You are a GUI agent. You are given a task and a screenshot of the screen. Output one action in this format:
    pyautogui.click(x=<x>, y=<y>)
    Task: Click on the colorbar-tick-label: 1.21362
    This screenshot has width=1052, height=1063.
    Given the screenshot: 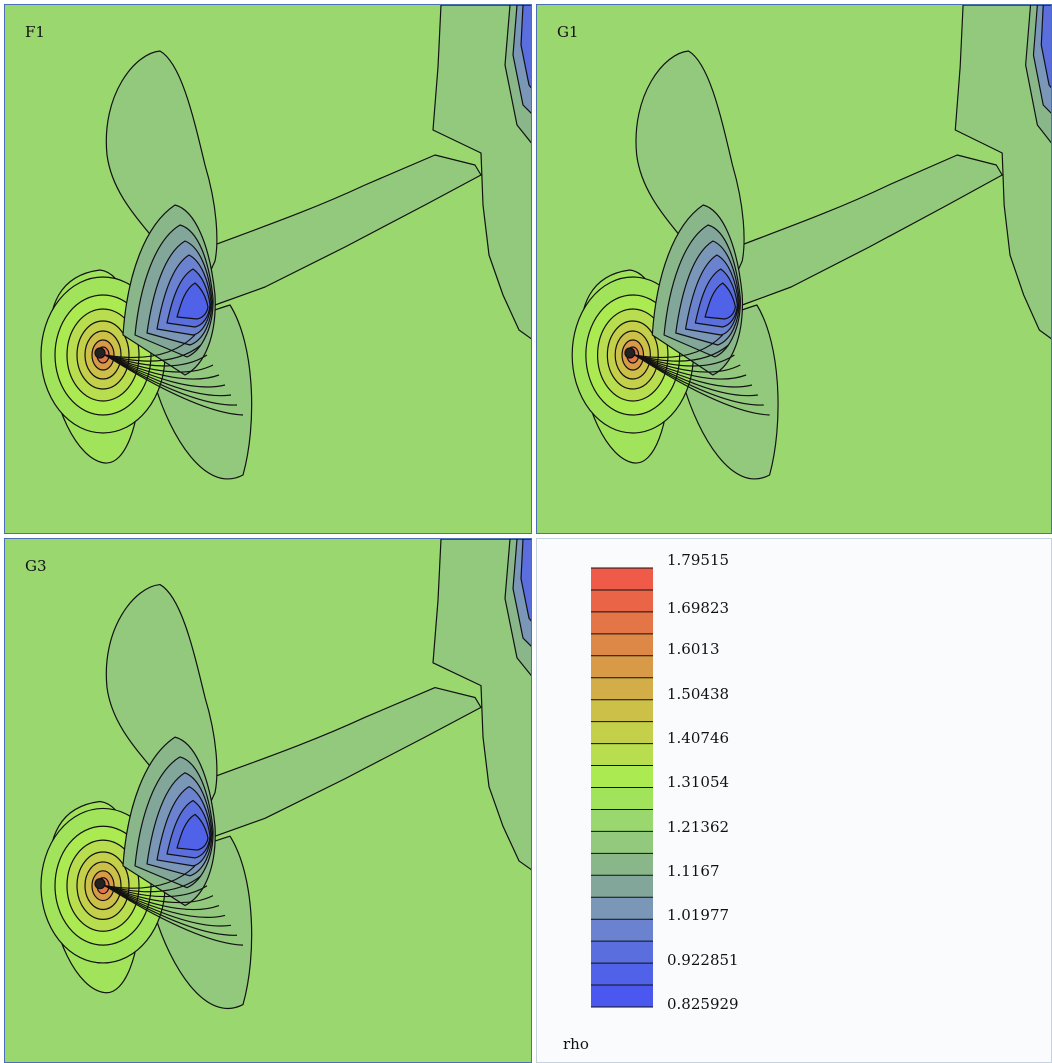 What is the action you would take?
    pyautogui.click(x=698, y=827)
    